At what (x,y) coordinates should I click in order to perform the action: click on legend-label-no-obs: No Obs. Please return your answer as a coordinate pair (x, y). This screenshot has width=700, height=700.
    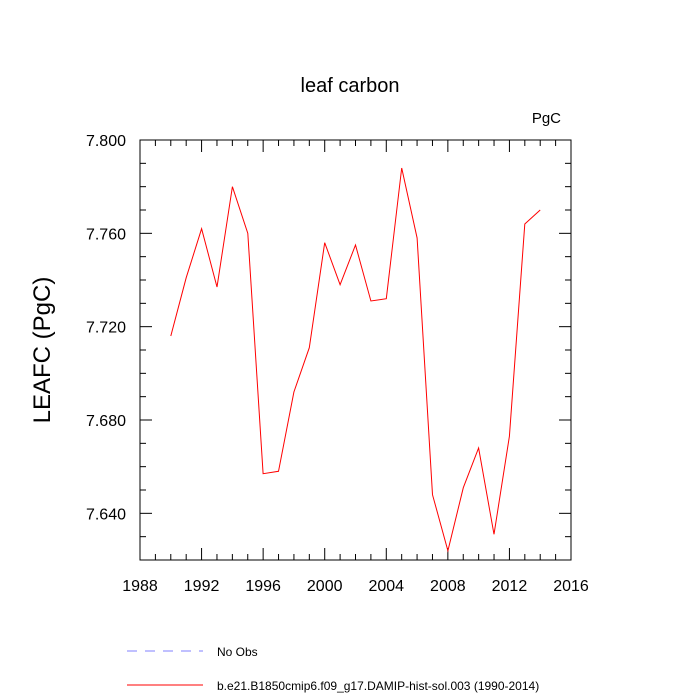
    Looking at the image, I should click on (237, 652).